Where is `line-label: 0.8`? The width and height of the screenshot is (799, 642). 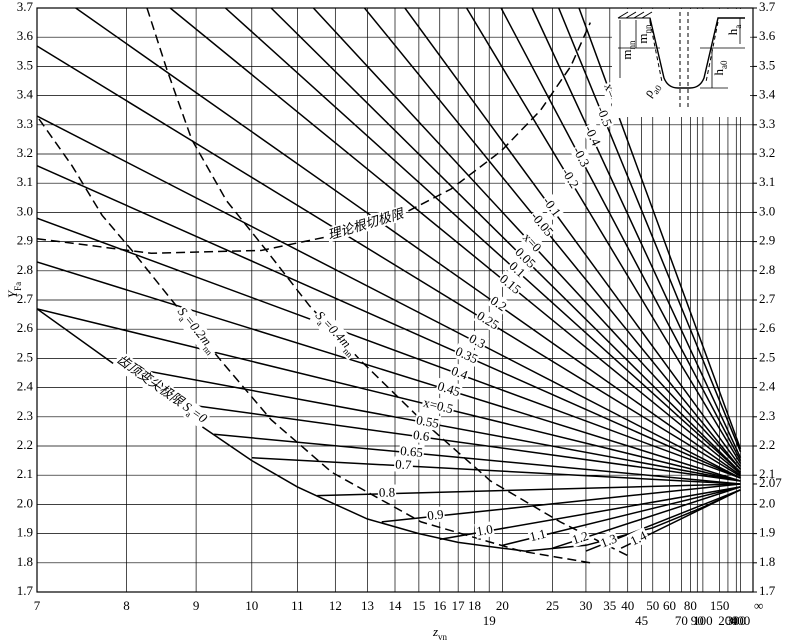
line-label: 0.8 is located at coordinates (387, 491).